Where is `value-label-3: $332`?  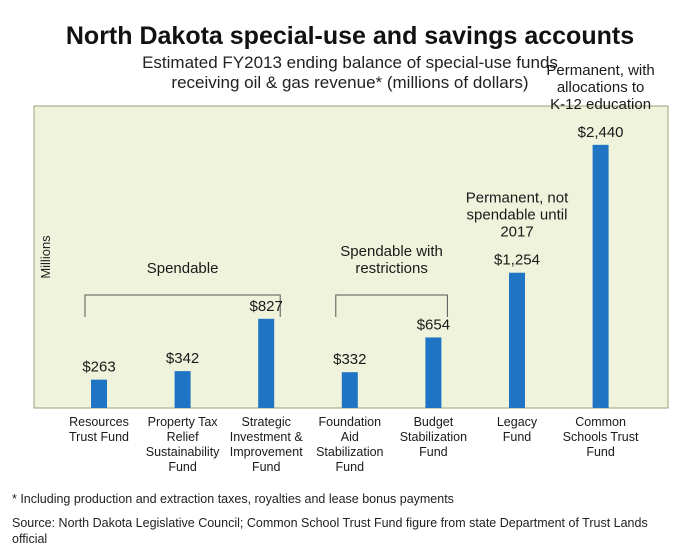 value-label-3: $332 is located at coordinates (349, 359).